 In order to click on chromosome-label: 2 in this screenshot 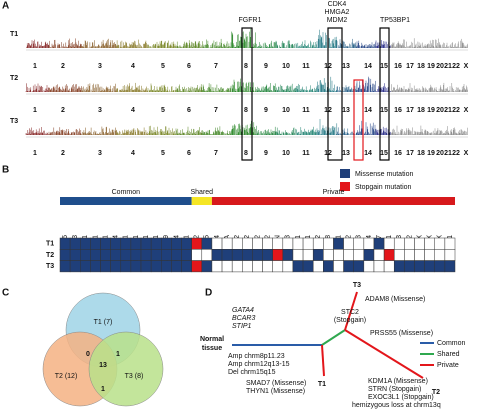, I will do `click(63, 110)`.